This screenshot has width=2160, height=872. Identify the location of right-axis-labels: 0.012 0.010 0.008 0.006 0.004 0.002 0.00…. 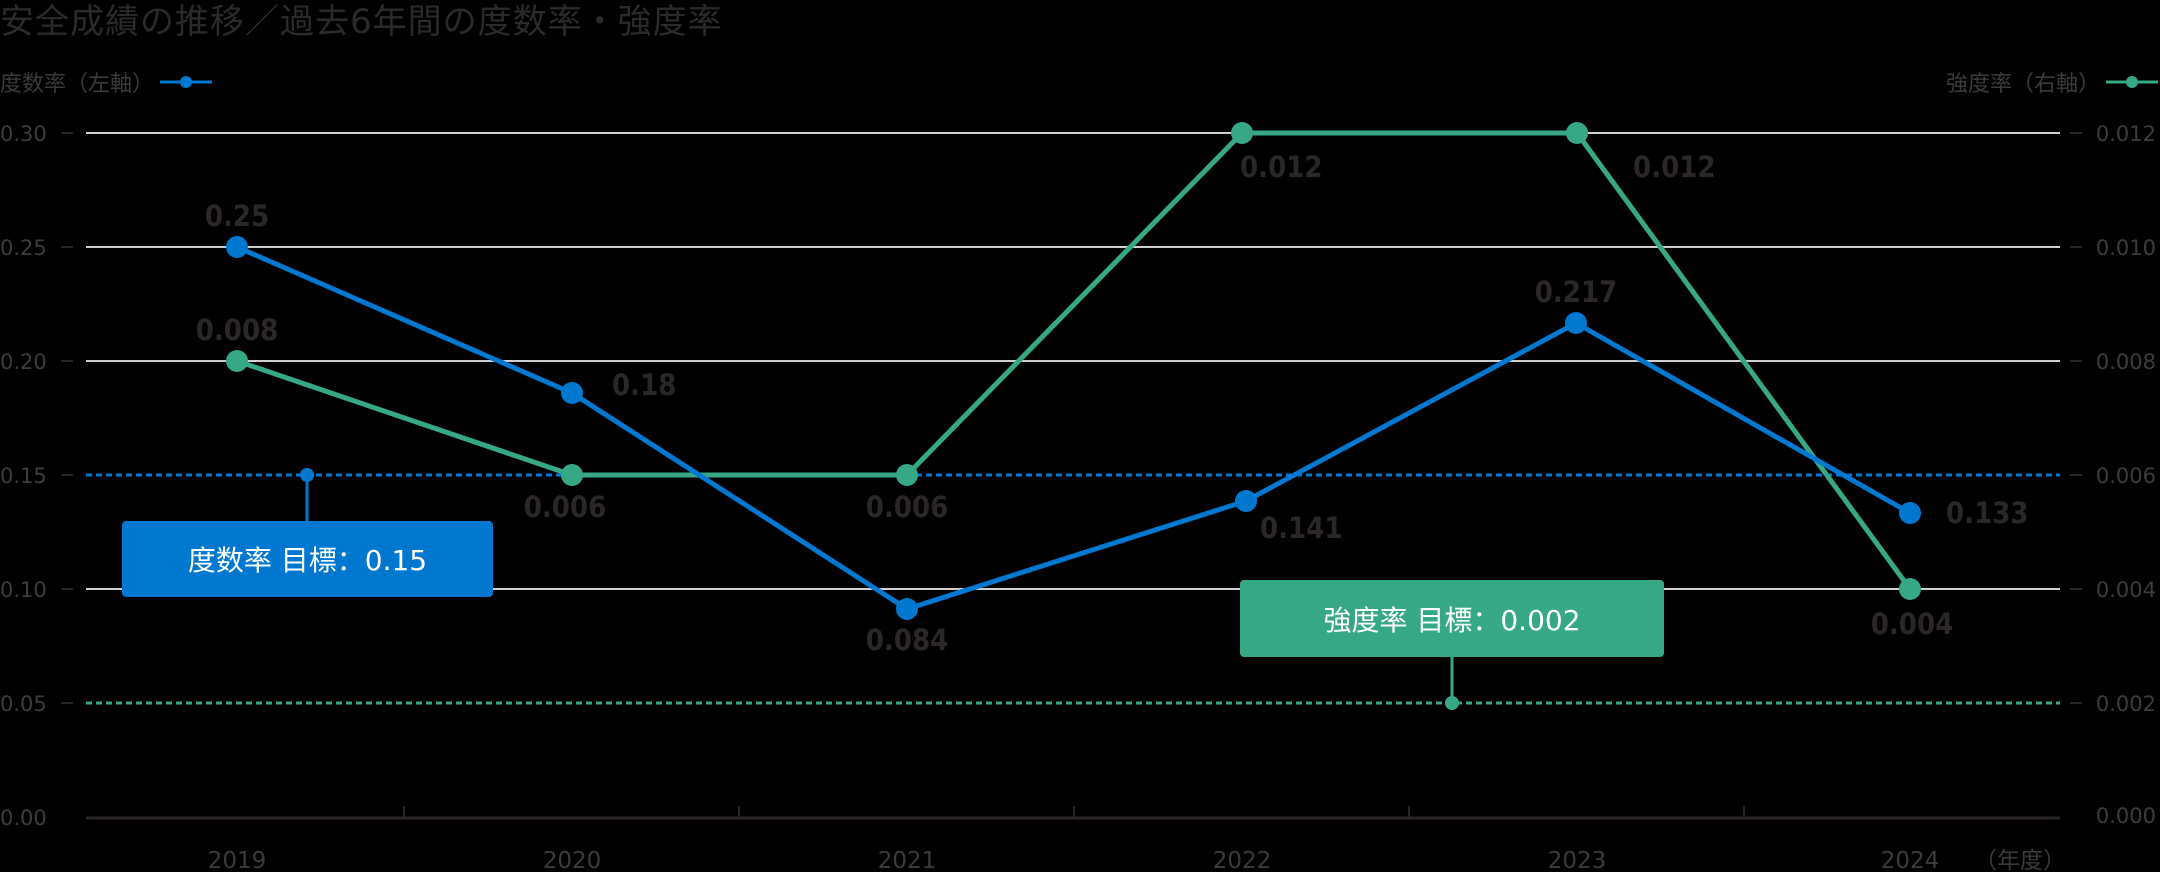
(2126, 475).